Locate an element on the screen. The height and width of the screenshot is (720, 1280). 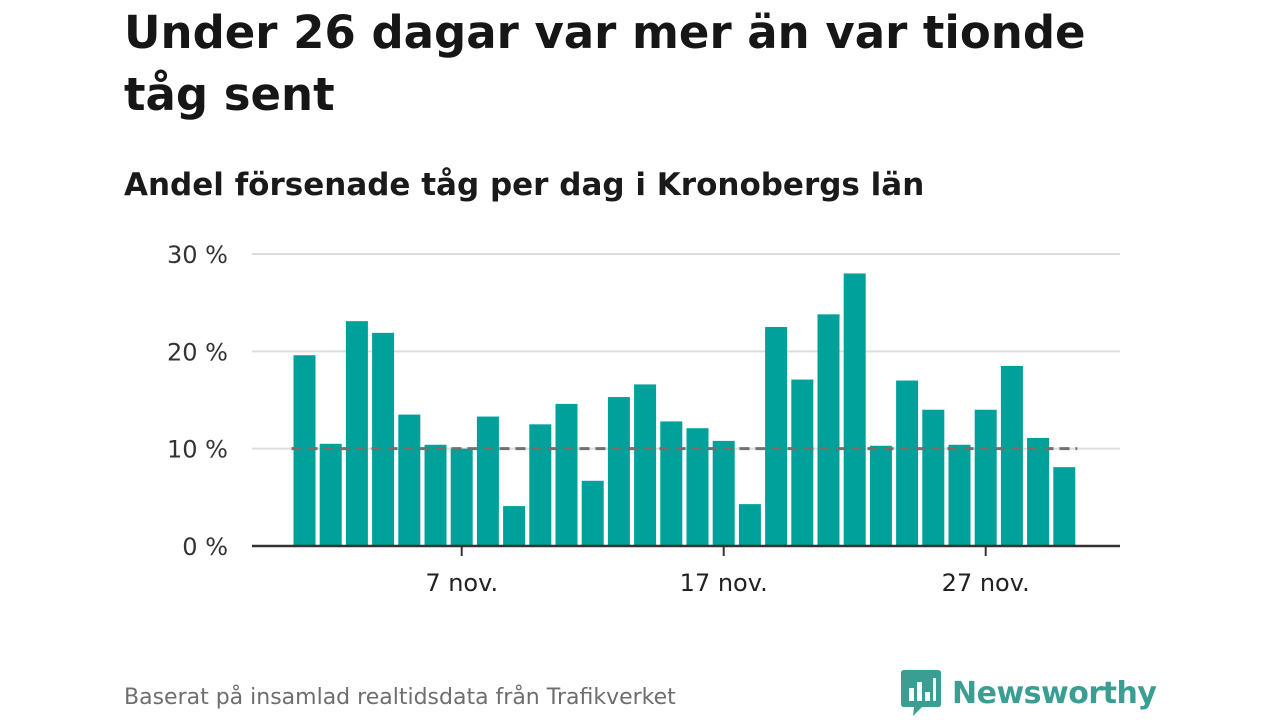
x-tick-label: 17 nov. is located at coordinates (724, 583).